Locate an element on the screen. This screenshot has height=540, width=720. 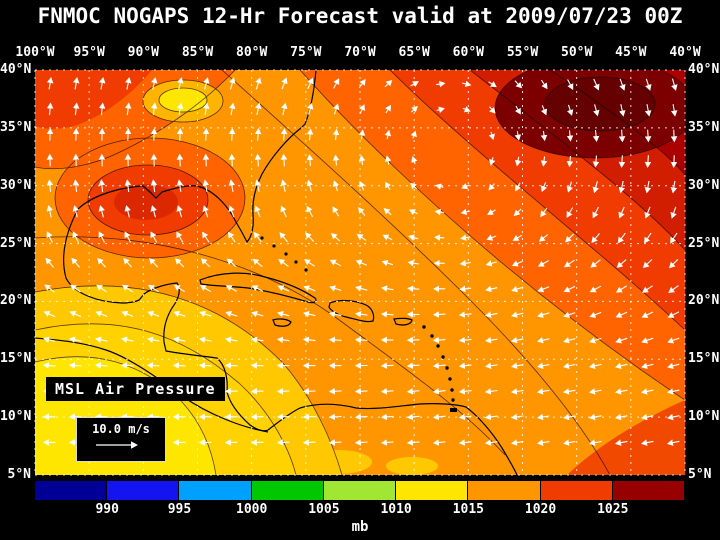
pressure-colorbar is located at coordinates (360, 490).